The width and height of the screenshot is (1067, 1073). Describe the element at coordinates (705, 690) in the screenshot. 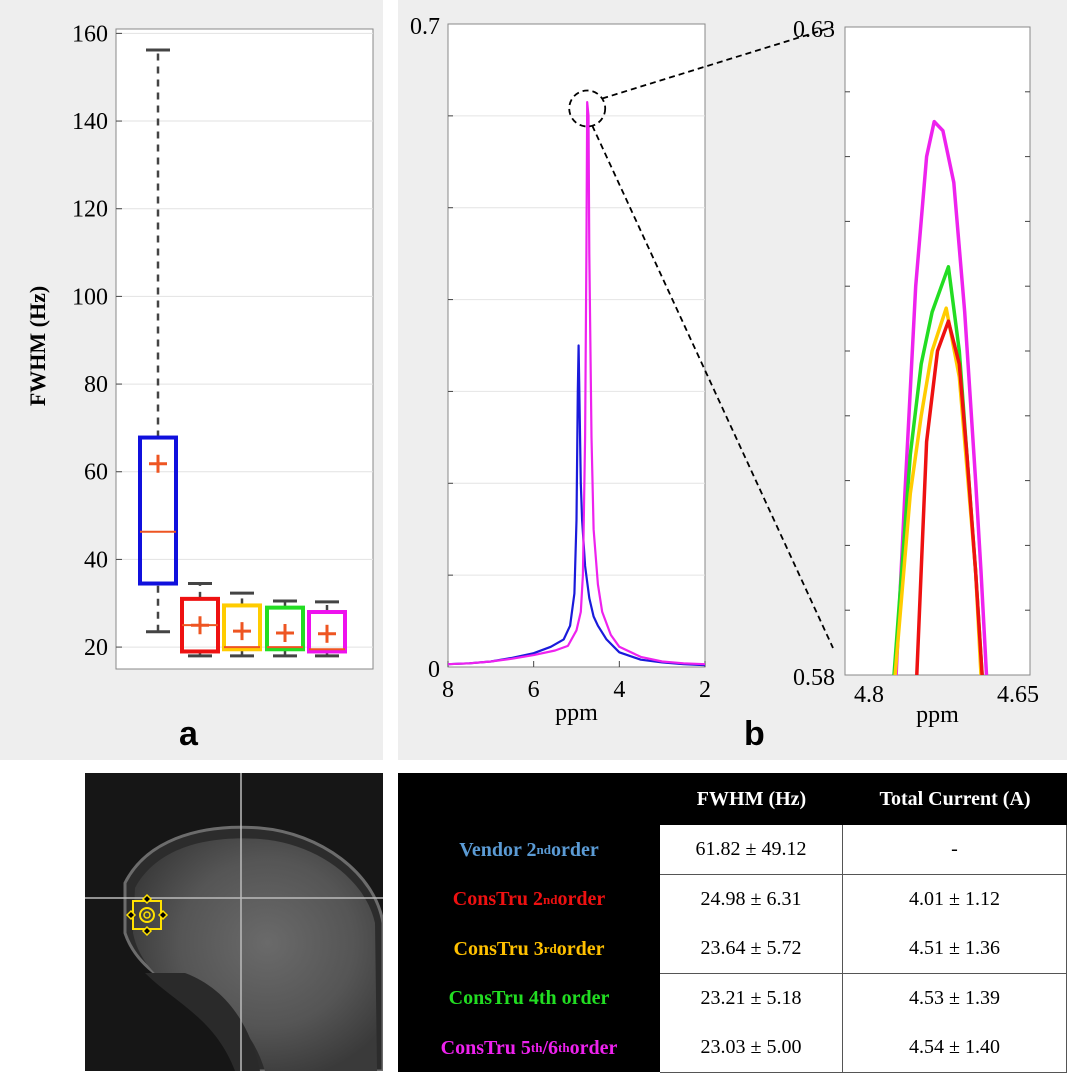

I see `x-tick-label: 2` at that location.